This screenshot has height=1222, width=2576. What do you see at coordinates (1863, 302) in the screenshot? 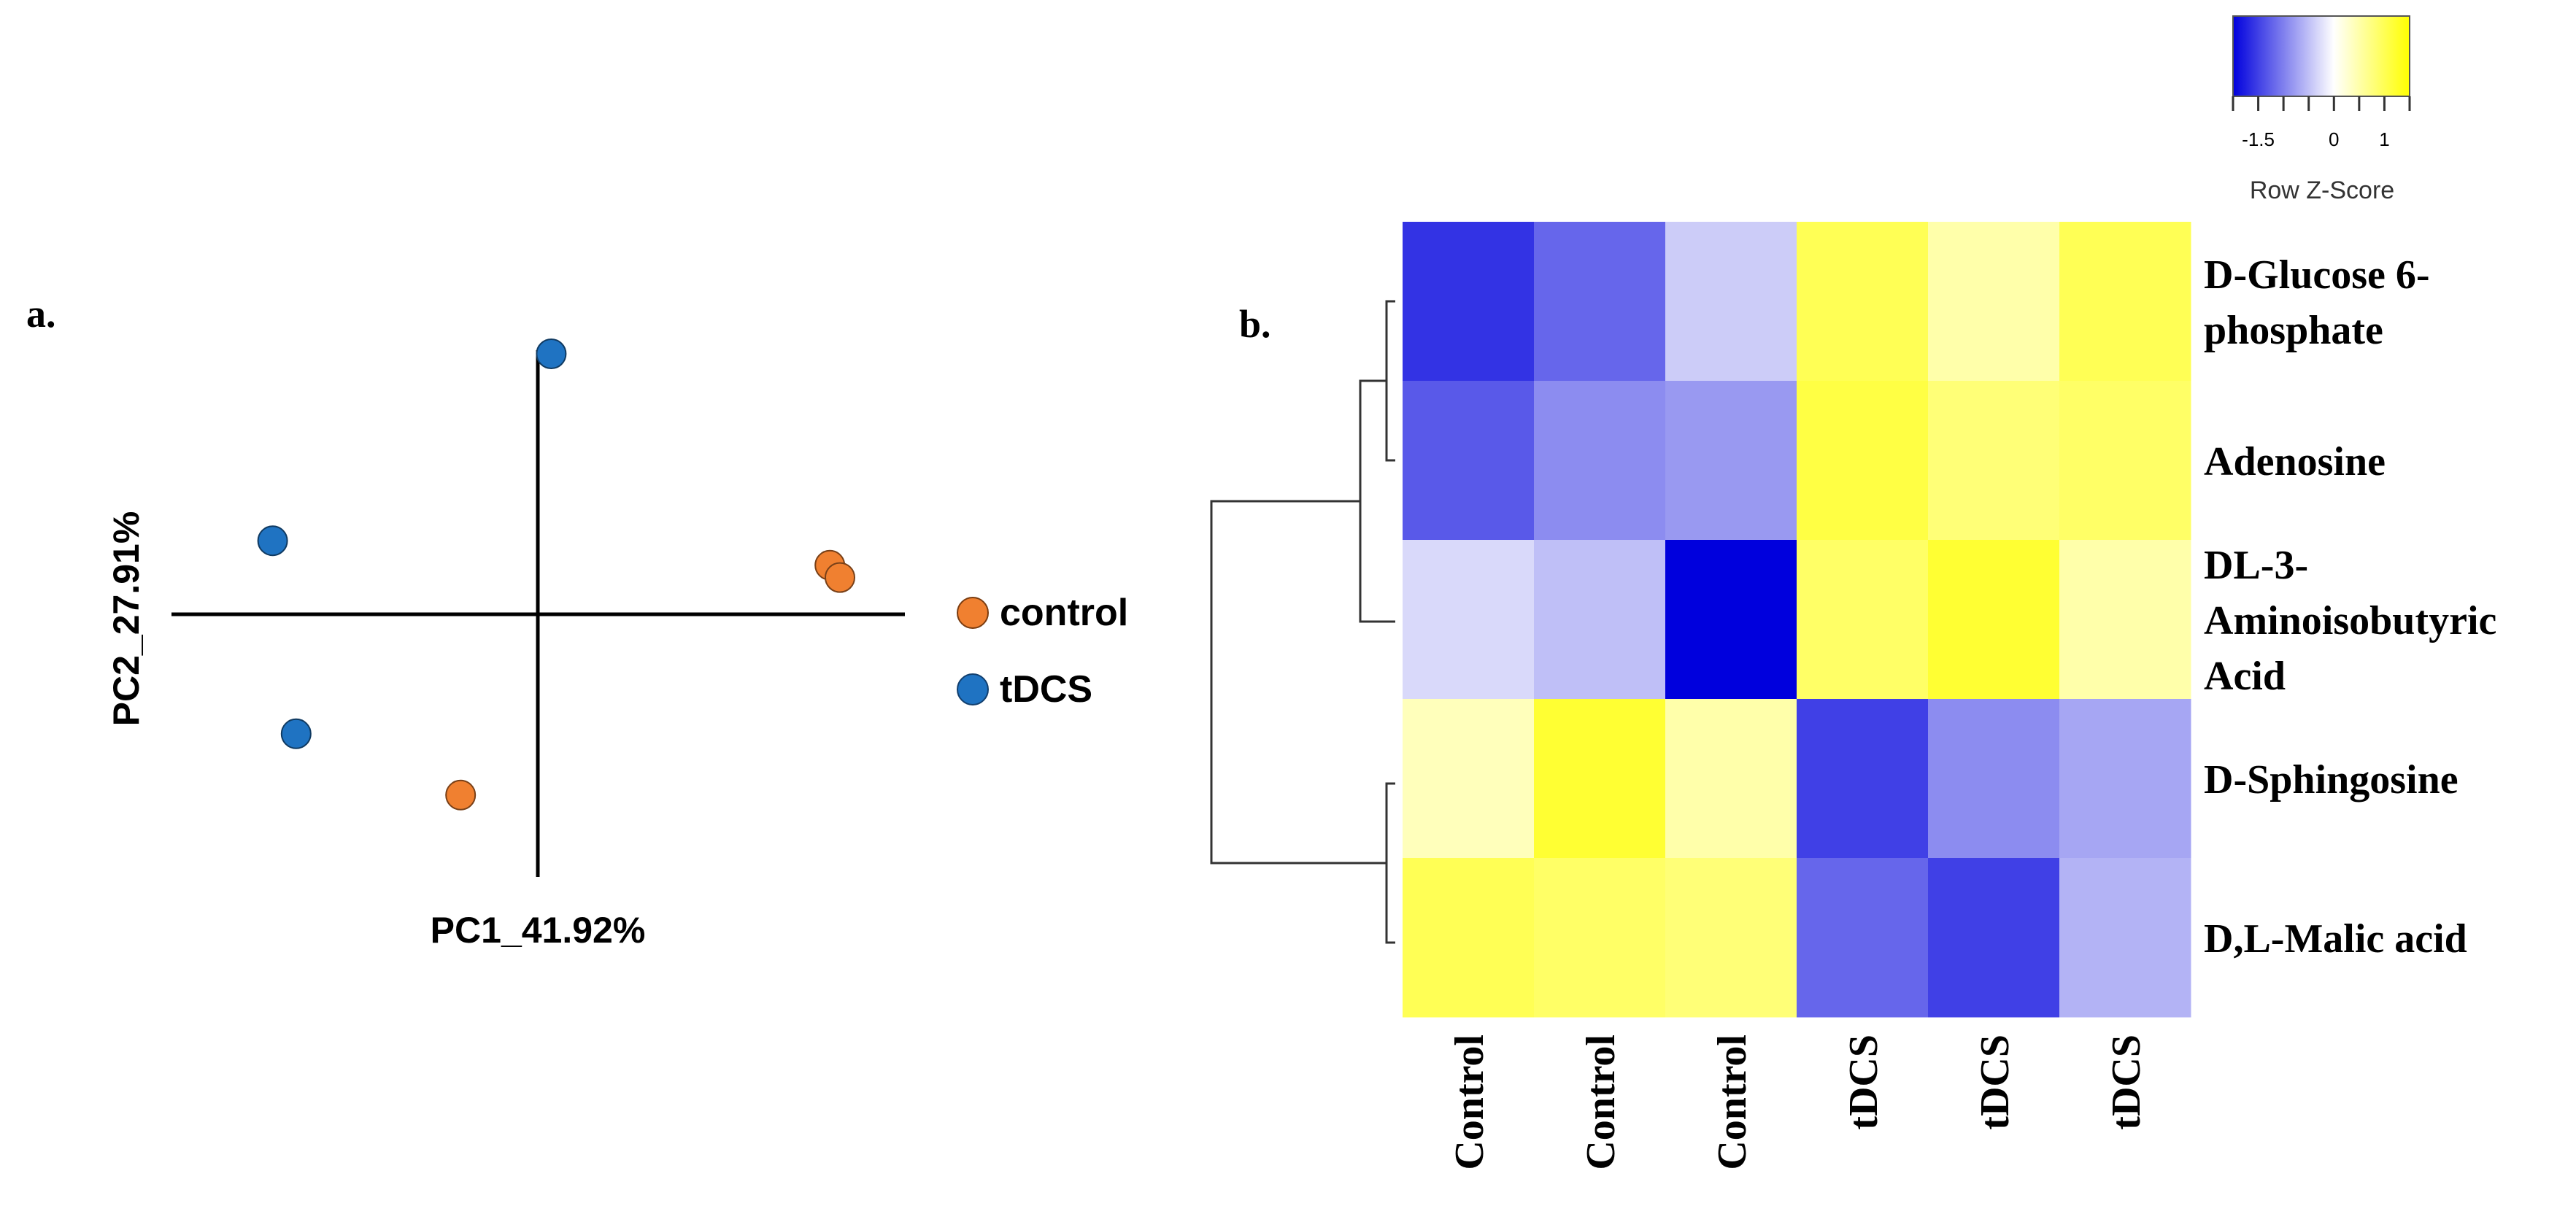
I see `heatmap-cell-r1-c4` at bounding box center [1863, 302].